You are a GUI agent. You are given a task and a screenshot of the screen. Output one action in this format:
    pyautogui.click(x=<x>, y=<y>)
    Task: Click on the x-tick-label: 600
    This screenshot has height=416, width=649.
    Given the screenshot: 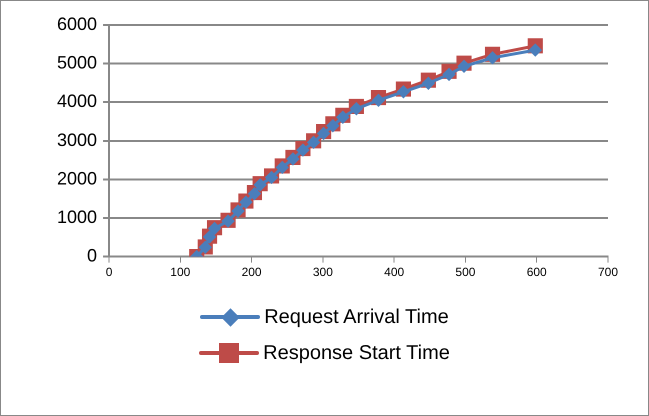 What is the action you would take?
    pyautogui.click(x=537, y=272)
    